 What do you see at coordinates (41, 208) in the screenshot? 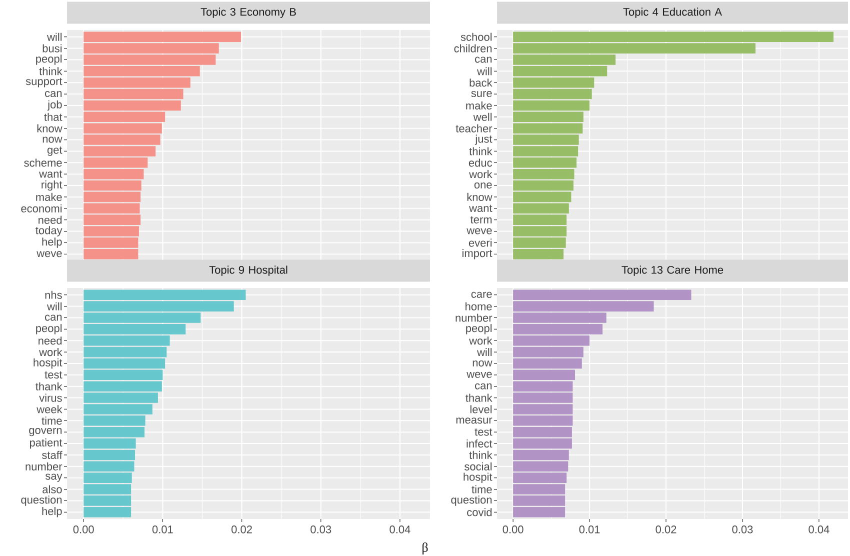
I see `y-tick-label: economi` at bounding box center [41, 208].